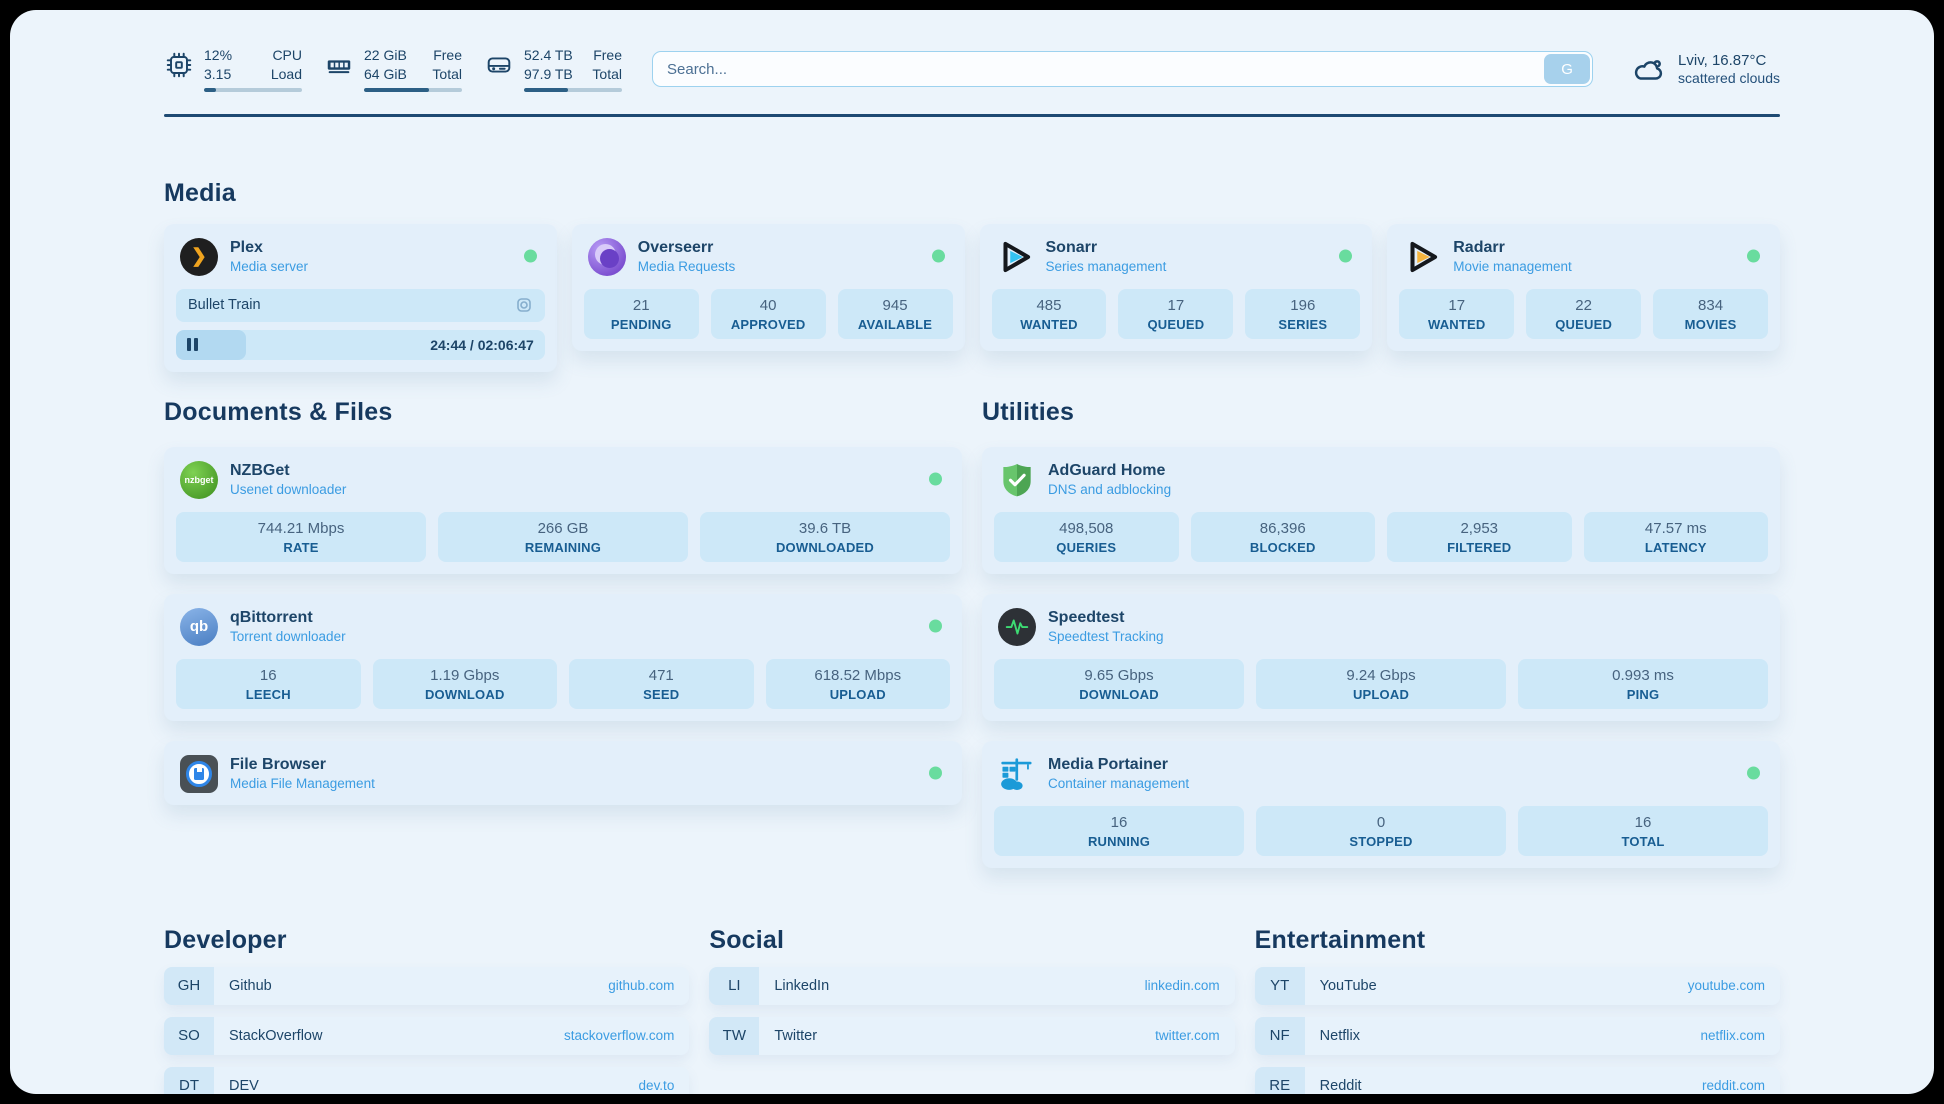 This screenshot has height=1104, width=1944. What do you see at coordinates (1517, 1035) in the screenshot?
I see `bookmark-netflix: NF Netflix netflix.com` at bounding box center [1517, 1035].